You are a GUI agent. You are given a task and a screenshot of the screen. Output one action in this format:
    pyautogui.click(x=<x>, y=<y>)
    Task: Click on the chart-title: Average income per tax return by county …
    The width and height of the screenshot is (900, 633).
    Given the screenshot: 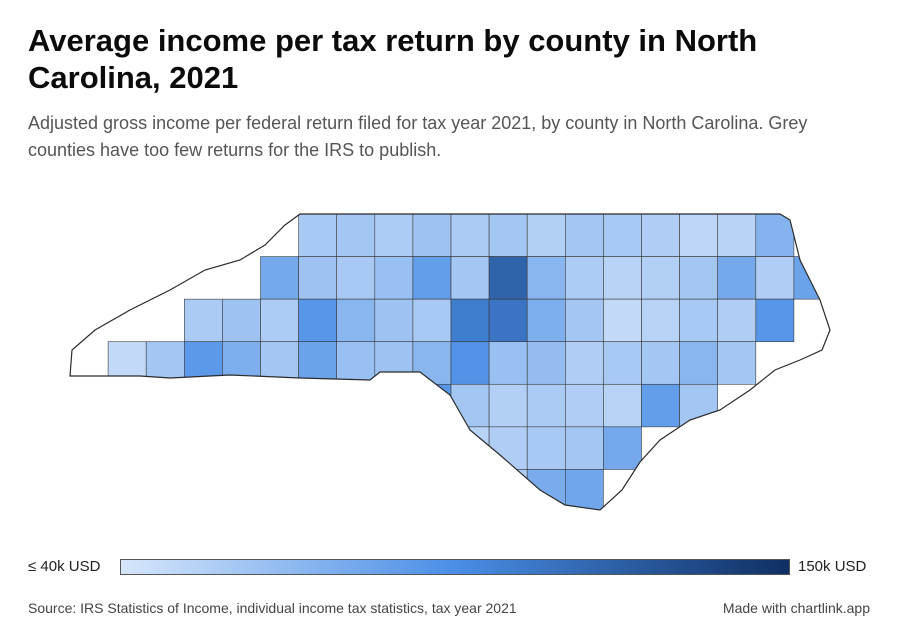 What is the action you would take?
    pyautogui.click(x=393, y=59)
    